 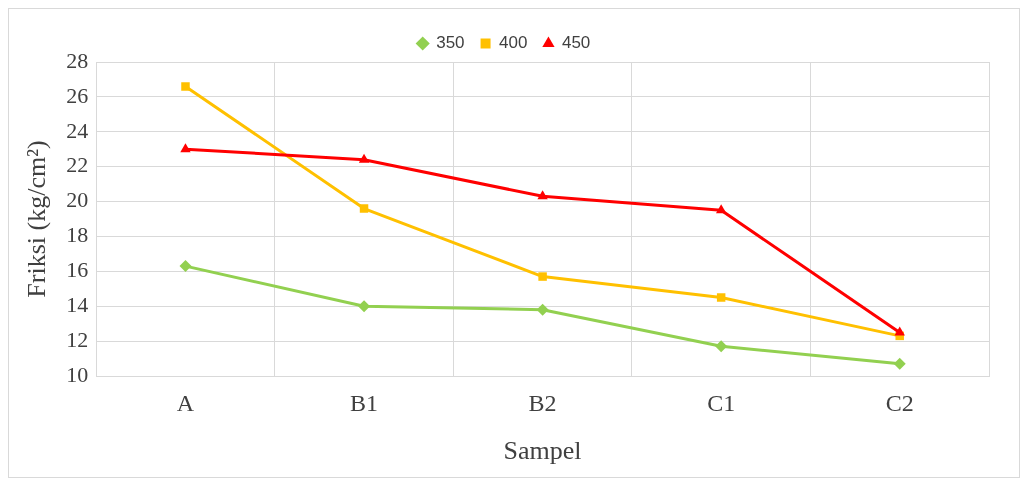 I want to click on x-tick-label: B1, so click(x=364, y=402).